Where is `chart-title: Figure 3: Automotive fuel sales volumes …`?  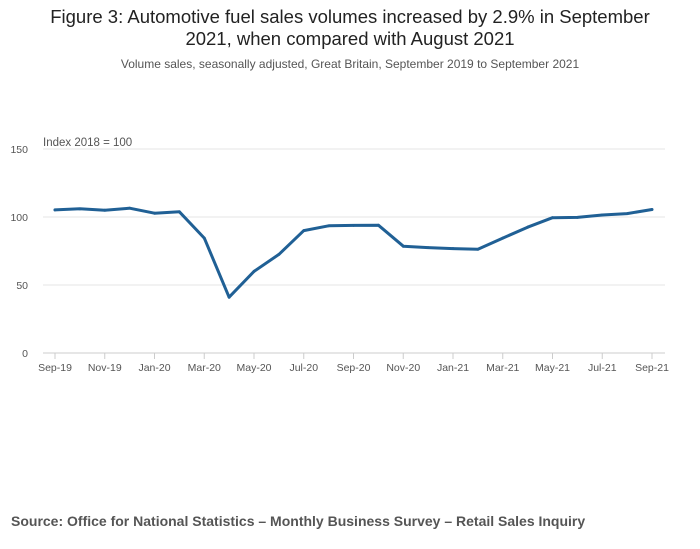 chart-title: Figure 3: Automotive fuel sales volumes … is located at coordinates (350, 28).